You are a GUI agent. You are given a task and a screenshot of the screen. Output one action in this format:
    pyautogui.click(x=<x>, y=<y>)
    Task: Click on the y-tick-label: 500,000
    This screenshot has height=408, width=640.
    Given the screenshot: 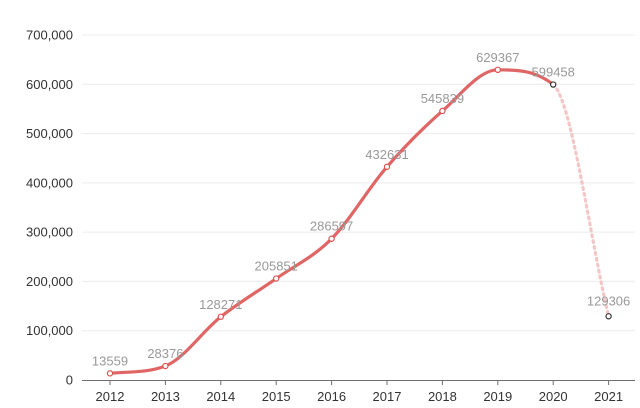 What is the action you would take?
    pyautogui.click(x=49, y=133)
    